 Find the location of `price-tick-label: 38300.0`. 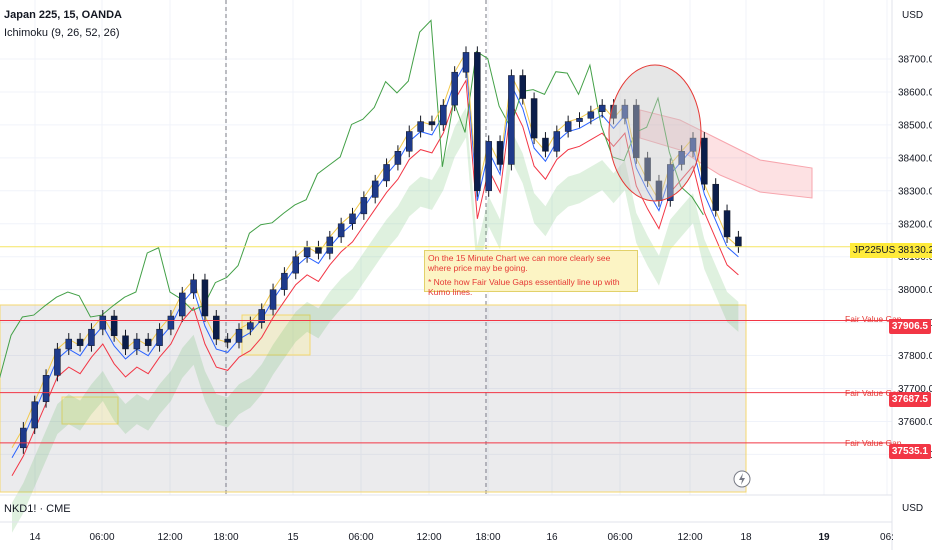

price-tick-label: 38300.0 is located at coordinates (915, 191).